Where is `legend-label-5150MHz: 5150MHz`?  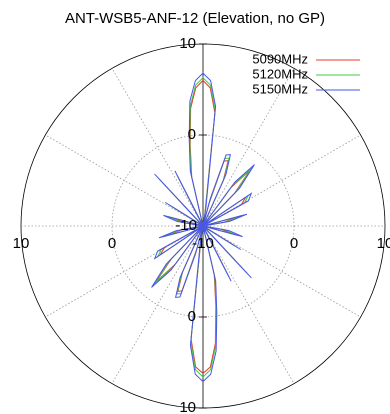
legend-label-5150MHz: 5150MHz is located at coordinates (280, 88).